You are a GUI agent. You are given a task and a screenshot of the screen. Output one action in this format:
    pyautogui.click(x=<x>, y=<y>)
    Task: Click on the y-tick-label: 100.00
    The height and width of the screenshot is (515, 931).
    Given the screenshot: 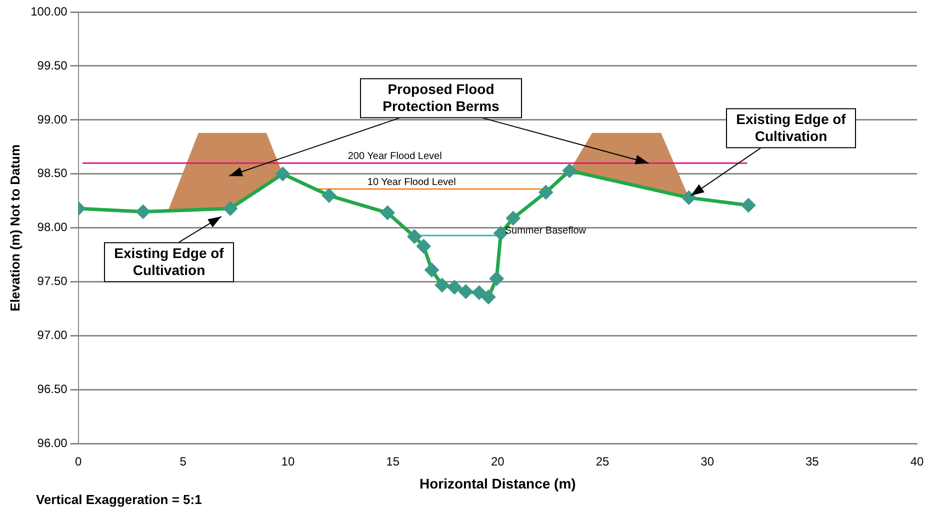 What is the action you would take?
    pyautogui.click(x=49, y=11)
    